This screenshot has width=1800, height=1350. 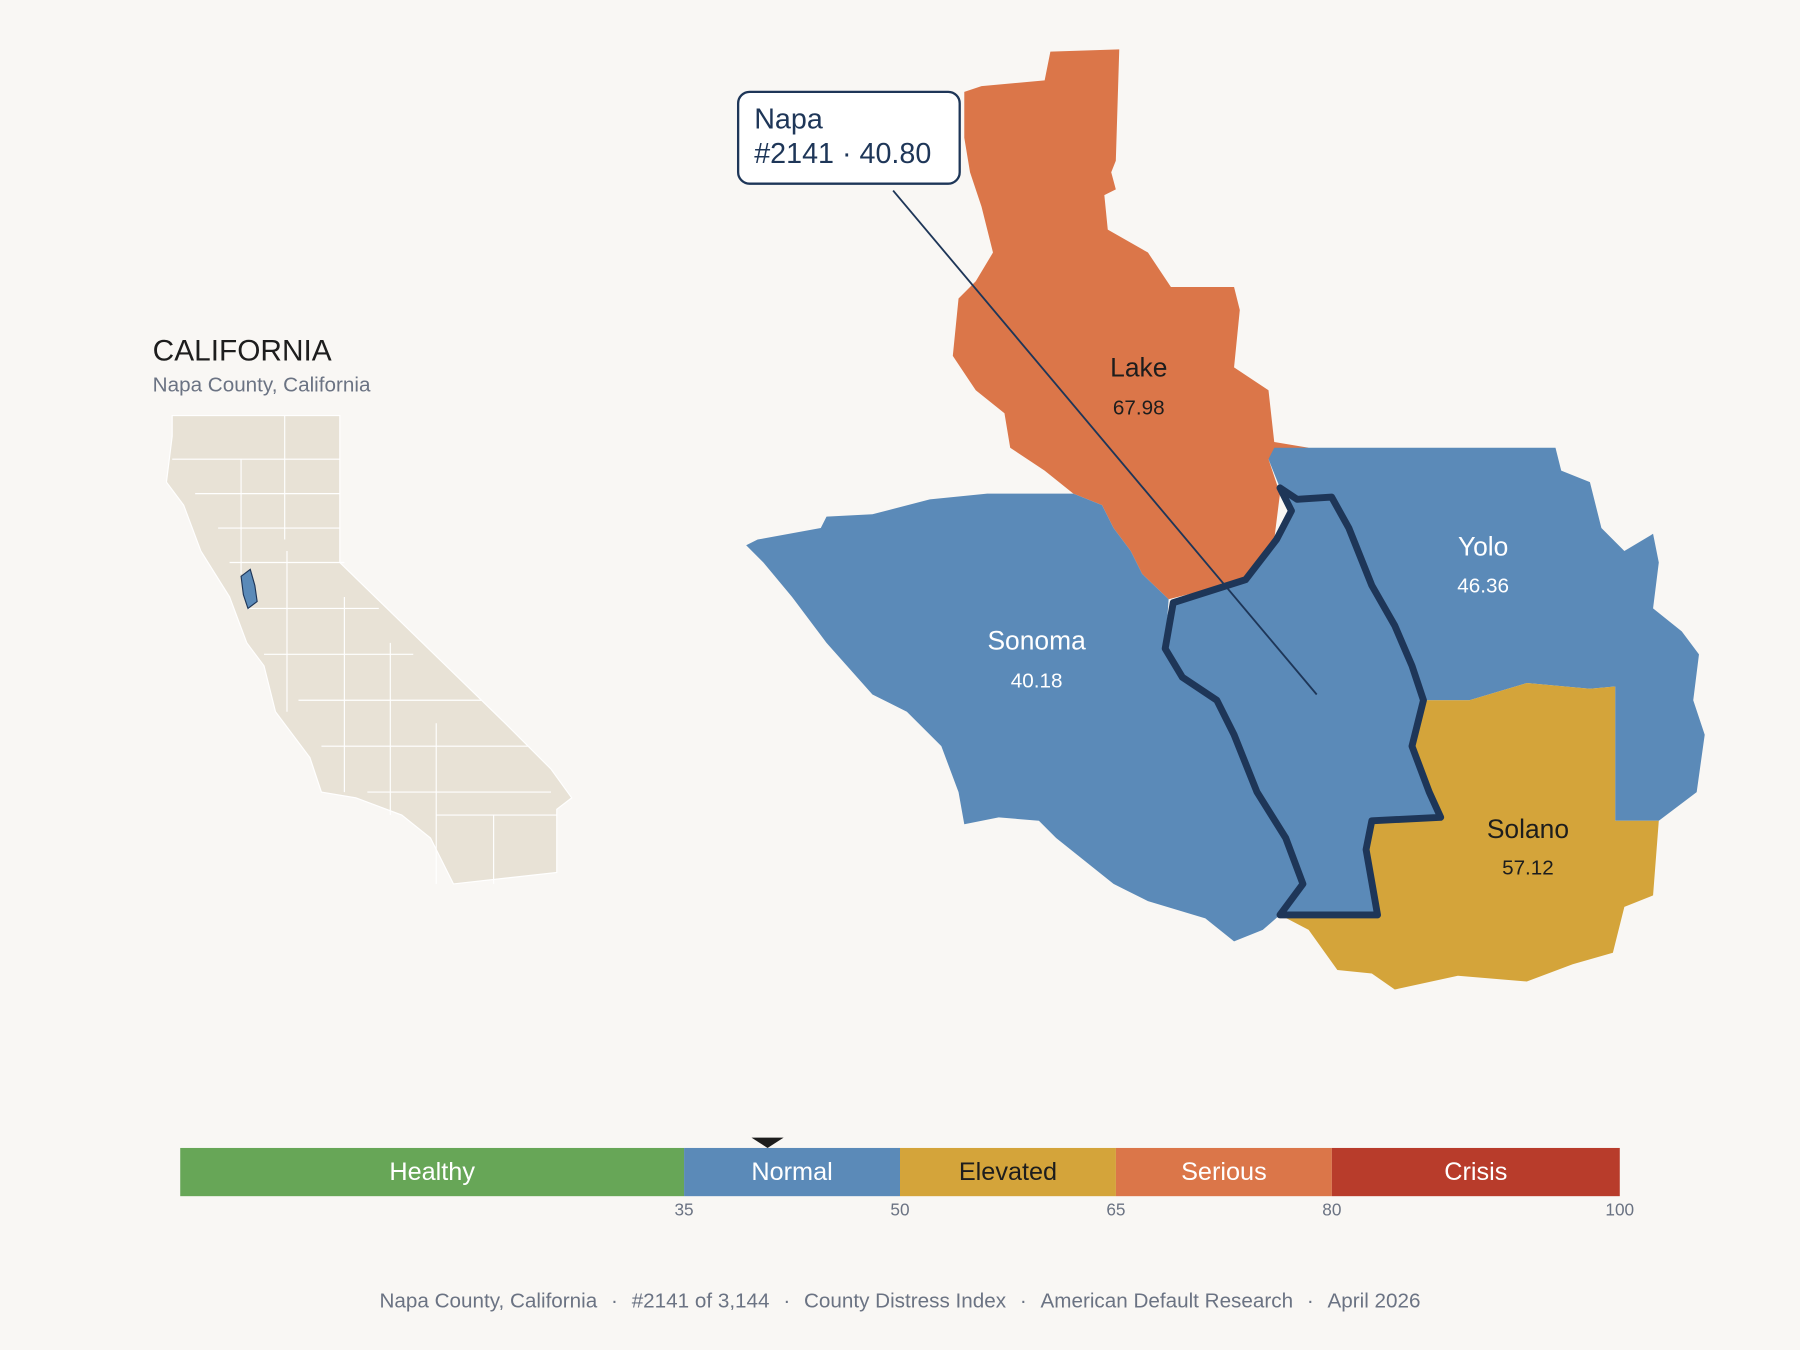 What do you see at coordinates (1374, 1301) in the screenshot?
I see `footer-item: April 2026` at bounding box center [1374, 1301].